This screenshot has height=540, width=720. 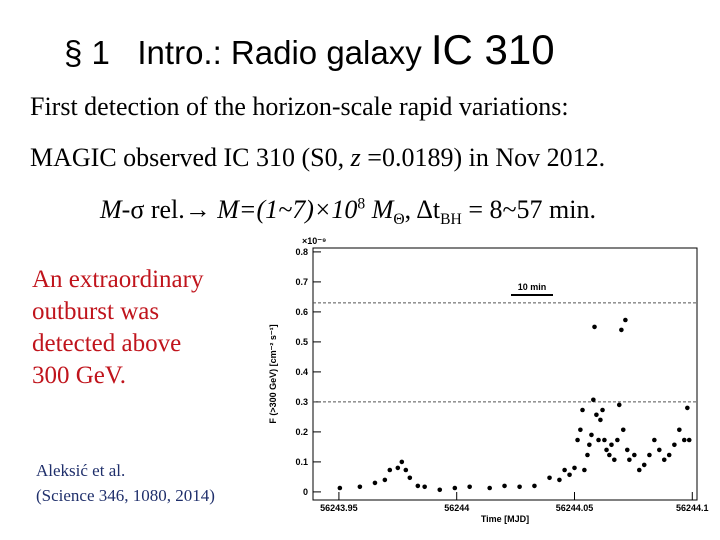 I want to click on y-tick-label: 0.5, so click(x=301, y=342).